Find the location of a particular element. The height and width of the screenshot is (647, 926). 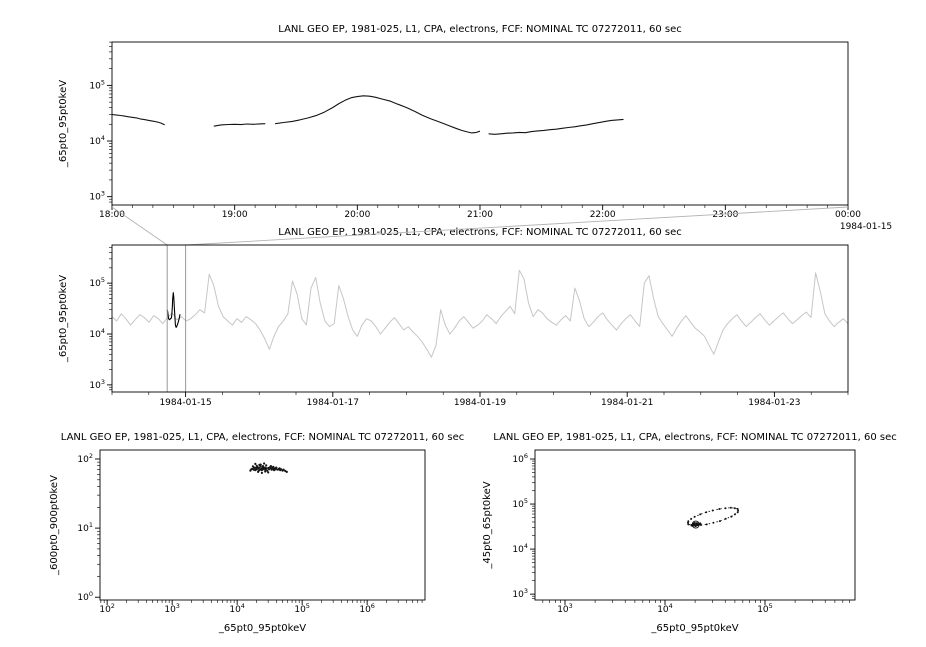

cluster-ring-marker is located at coordinates (695, 524).